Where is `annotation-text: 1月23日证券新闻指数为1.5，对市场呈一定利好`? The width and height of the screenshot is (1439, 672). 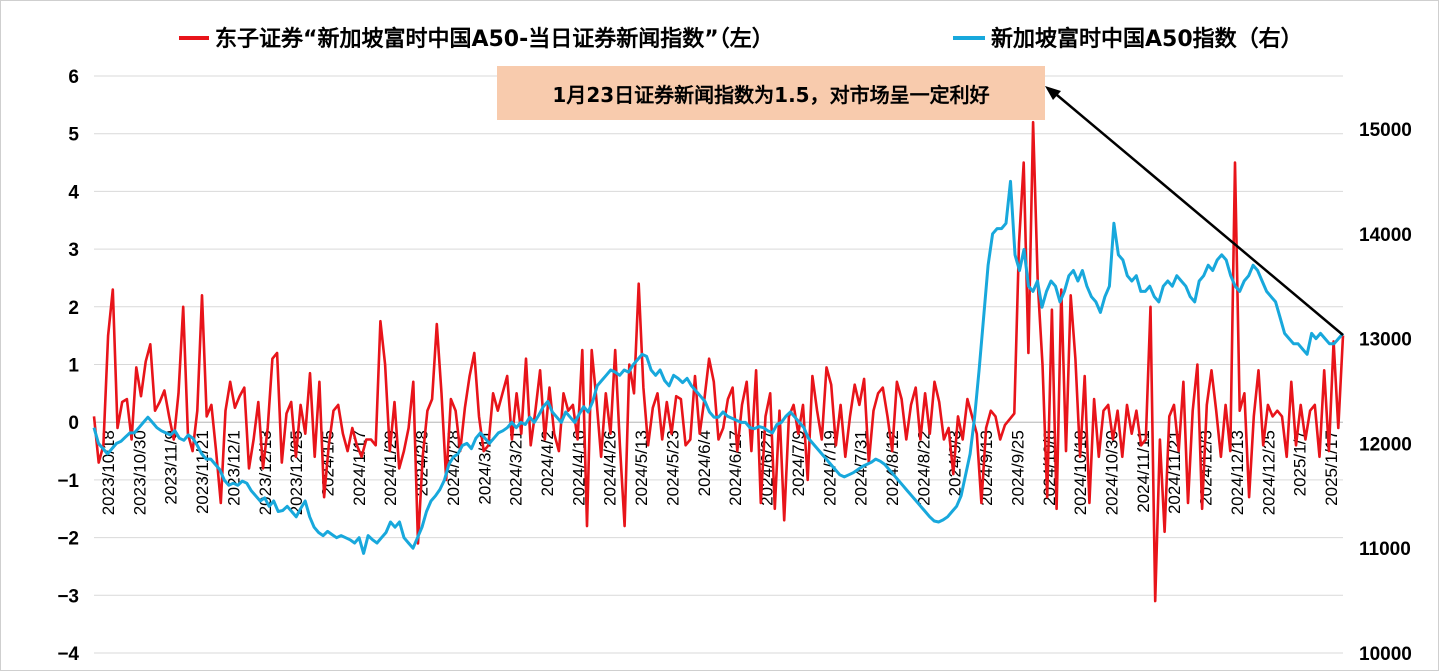
annotation-text: 1月23日证券新闻指数为1.5，对市场呈一定利好 is located at coordinates (771, 94).